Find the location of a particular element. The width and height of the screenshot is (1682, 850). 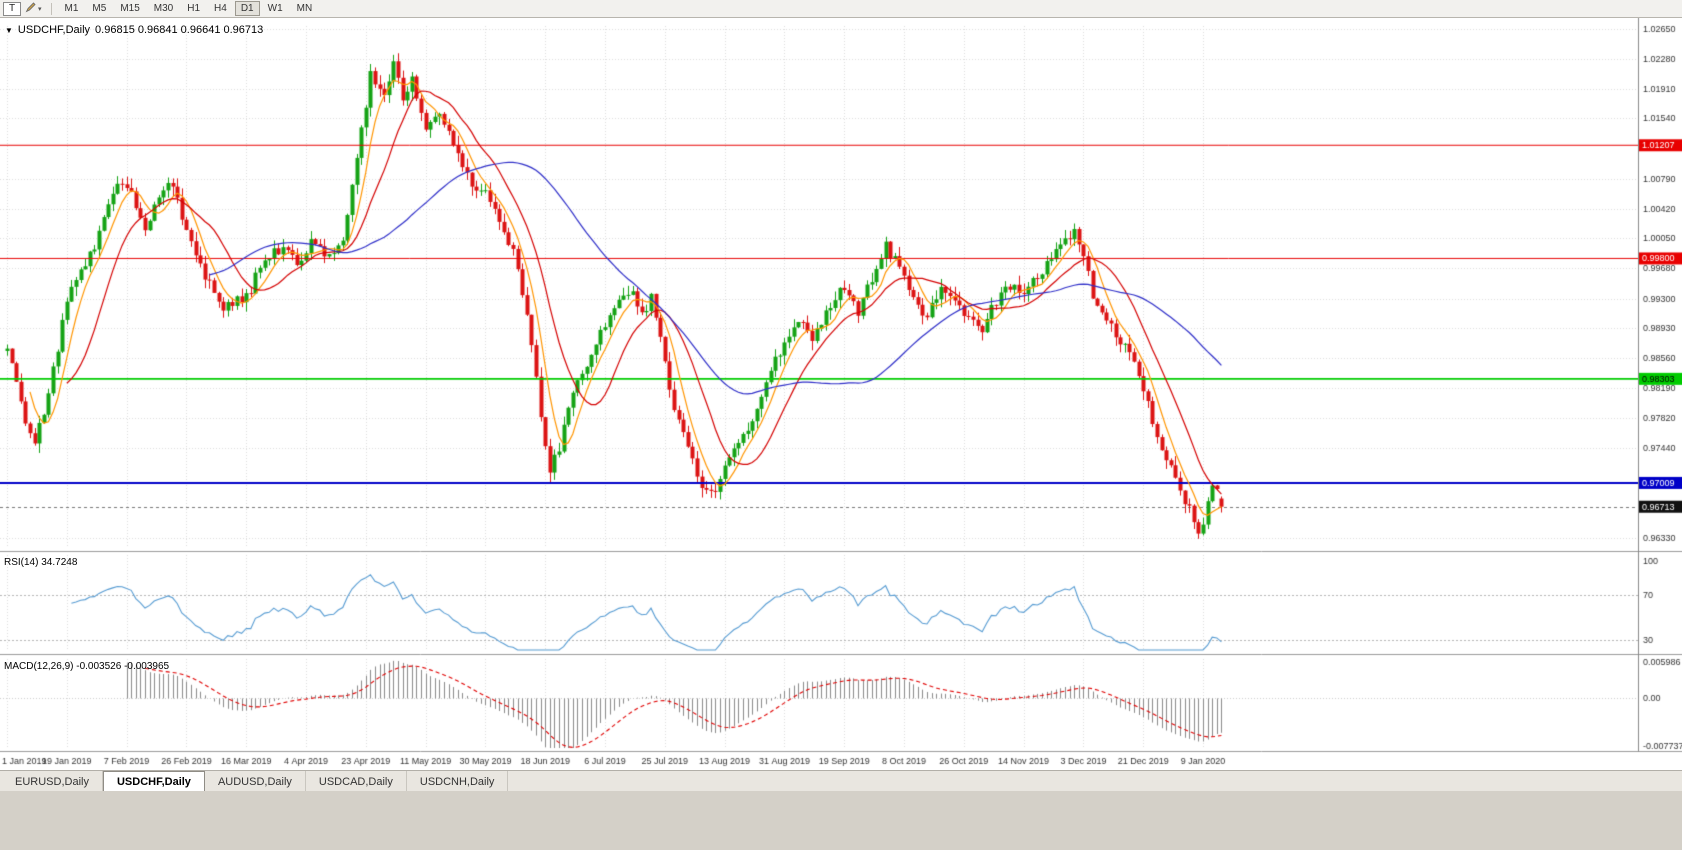

tab-usdcad-daily: USDCAD,Daily is located at coordinates (356, 781).